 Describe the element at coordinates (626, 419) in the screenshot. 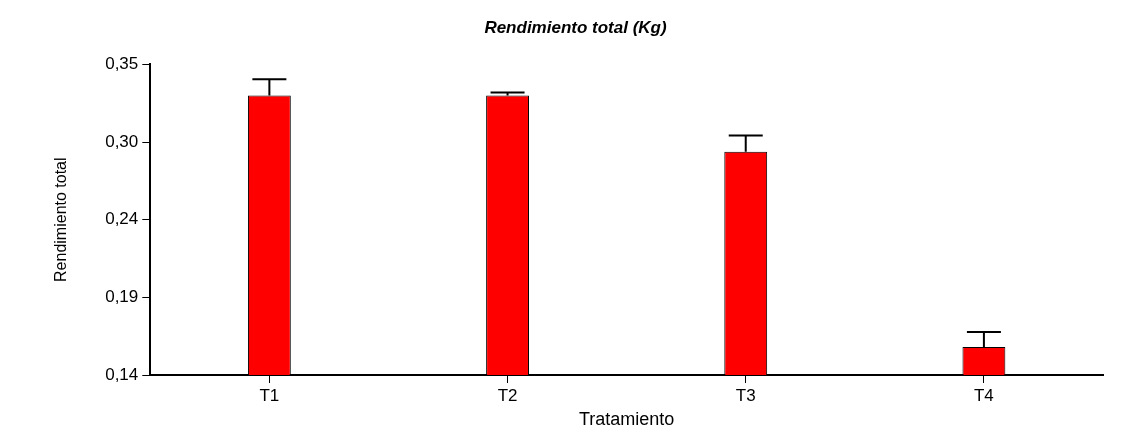

I see `x-axis-title: Tratamiento` at that location.